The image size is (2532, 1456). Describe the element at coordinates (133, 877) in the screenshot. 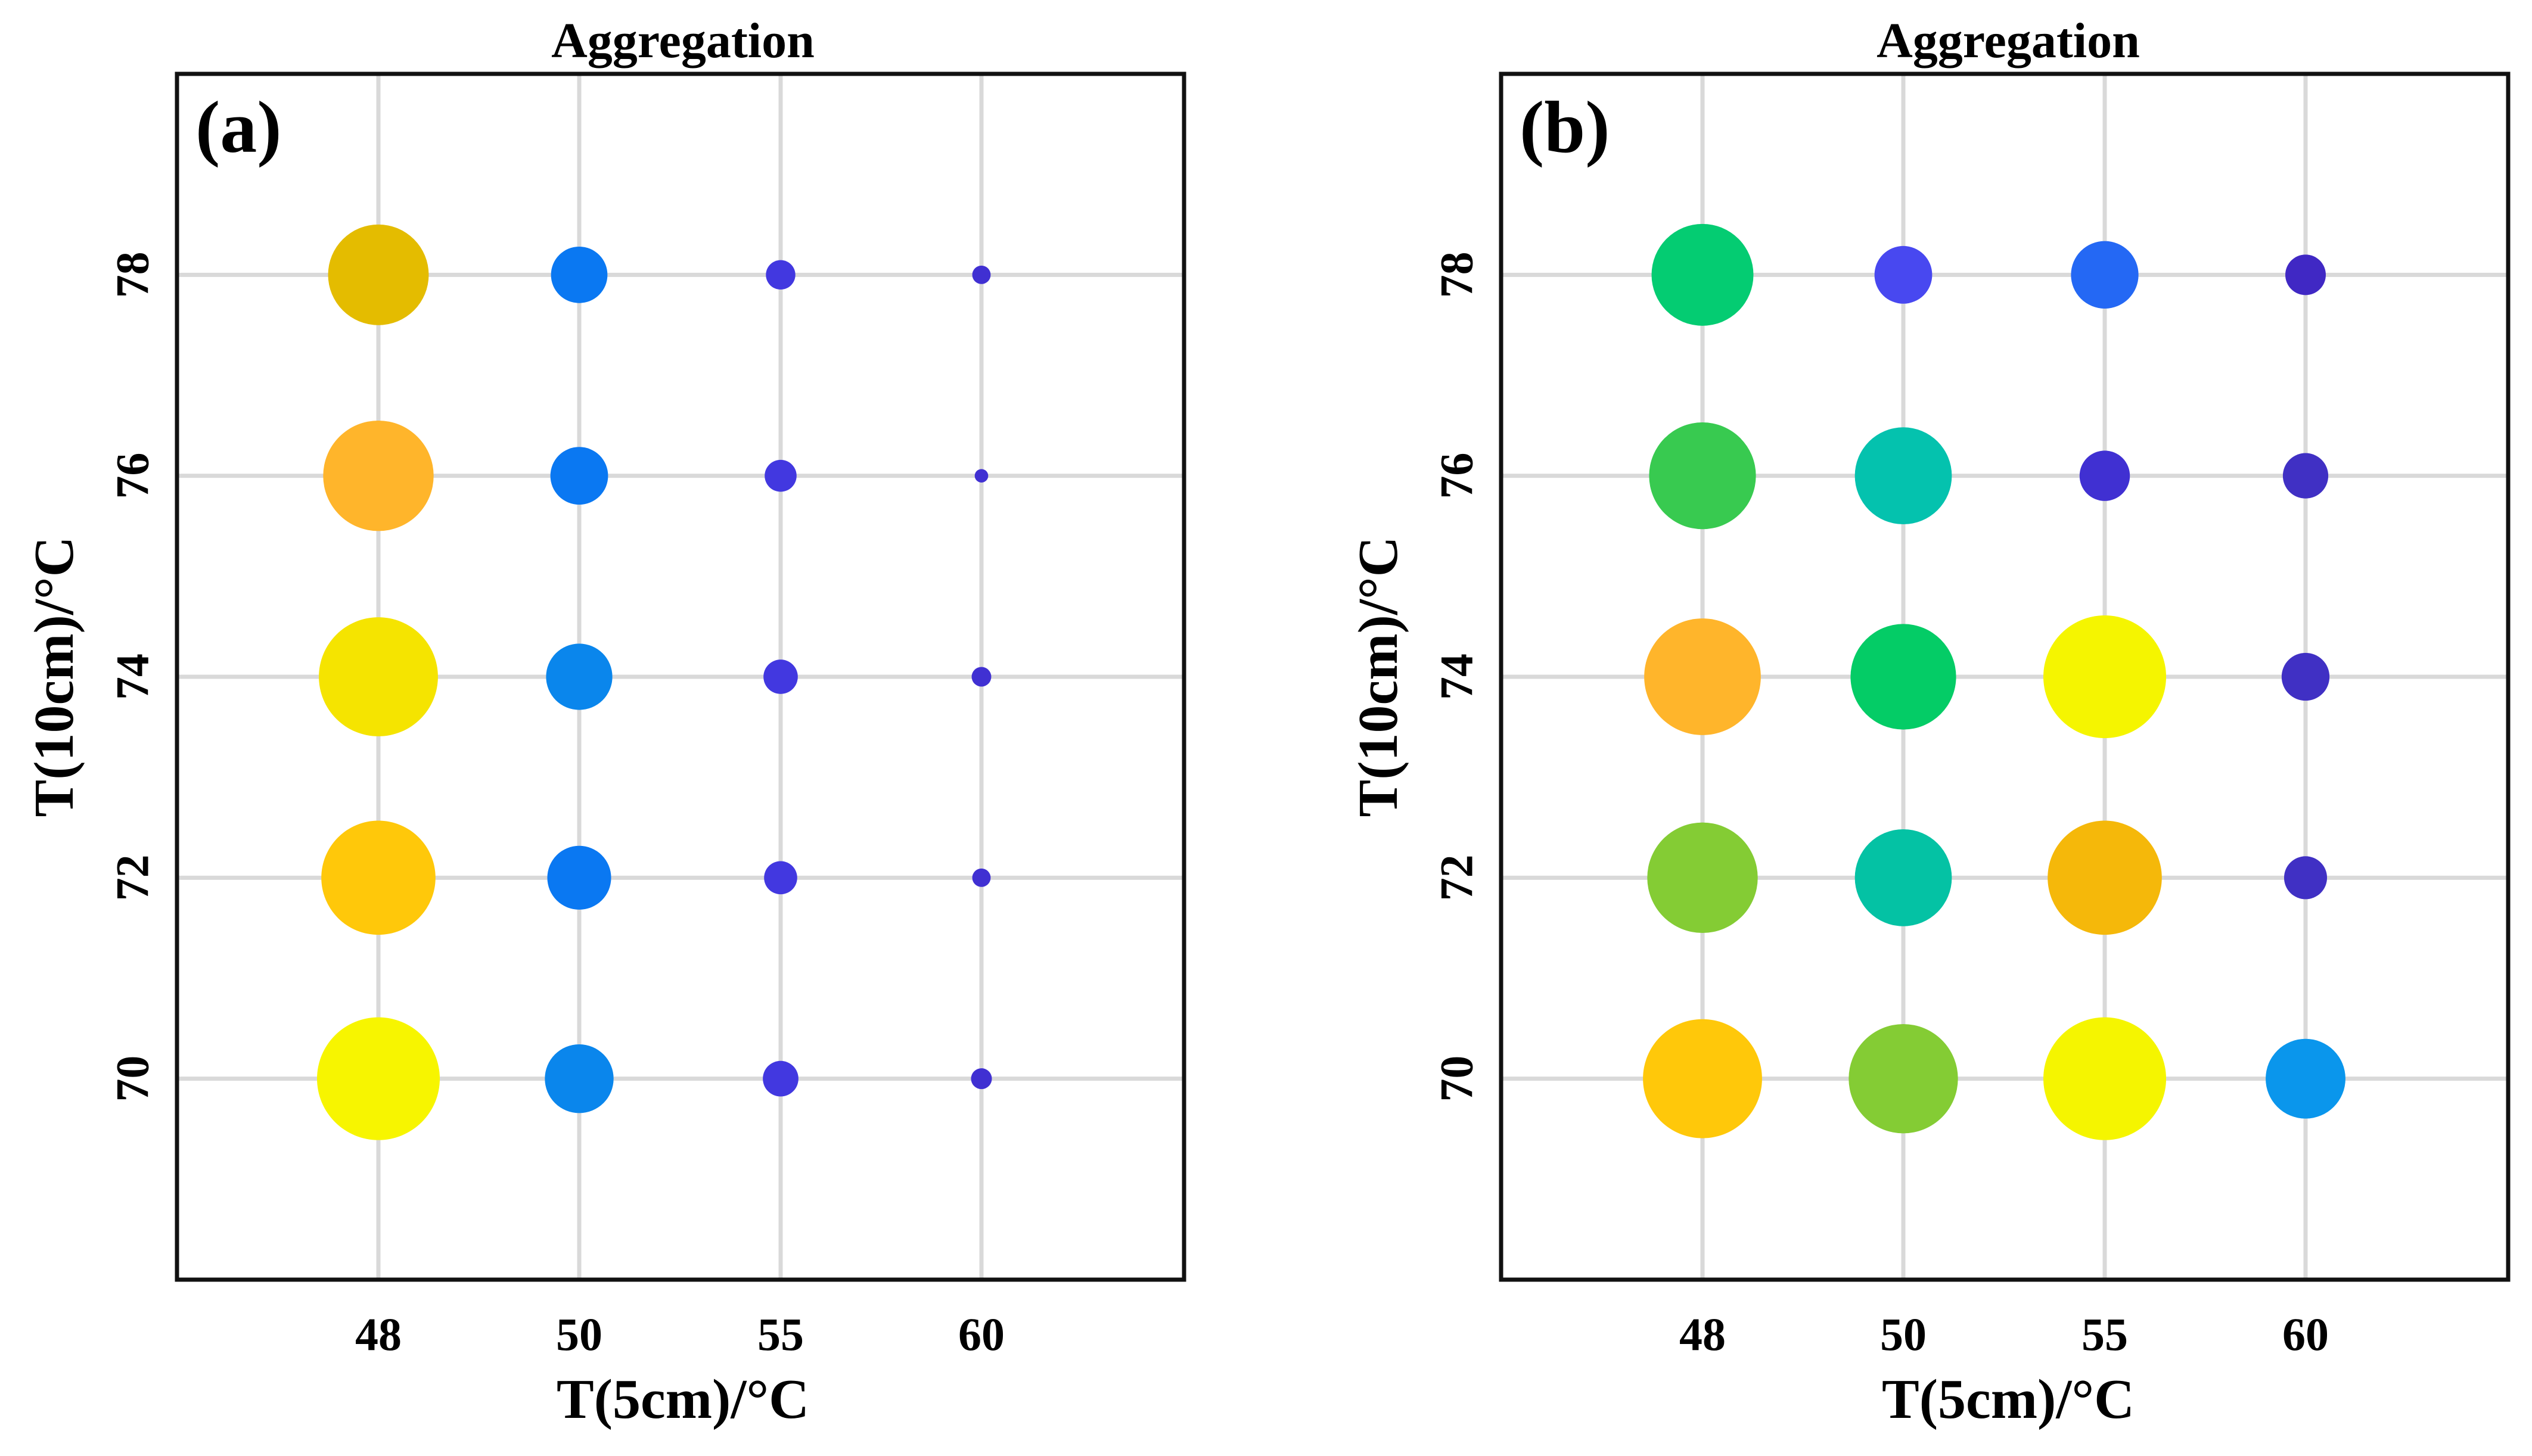

I see `panel-a-y-tick-72: 72` at that location.